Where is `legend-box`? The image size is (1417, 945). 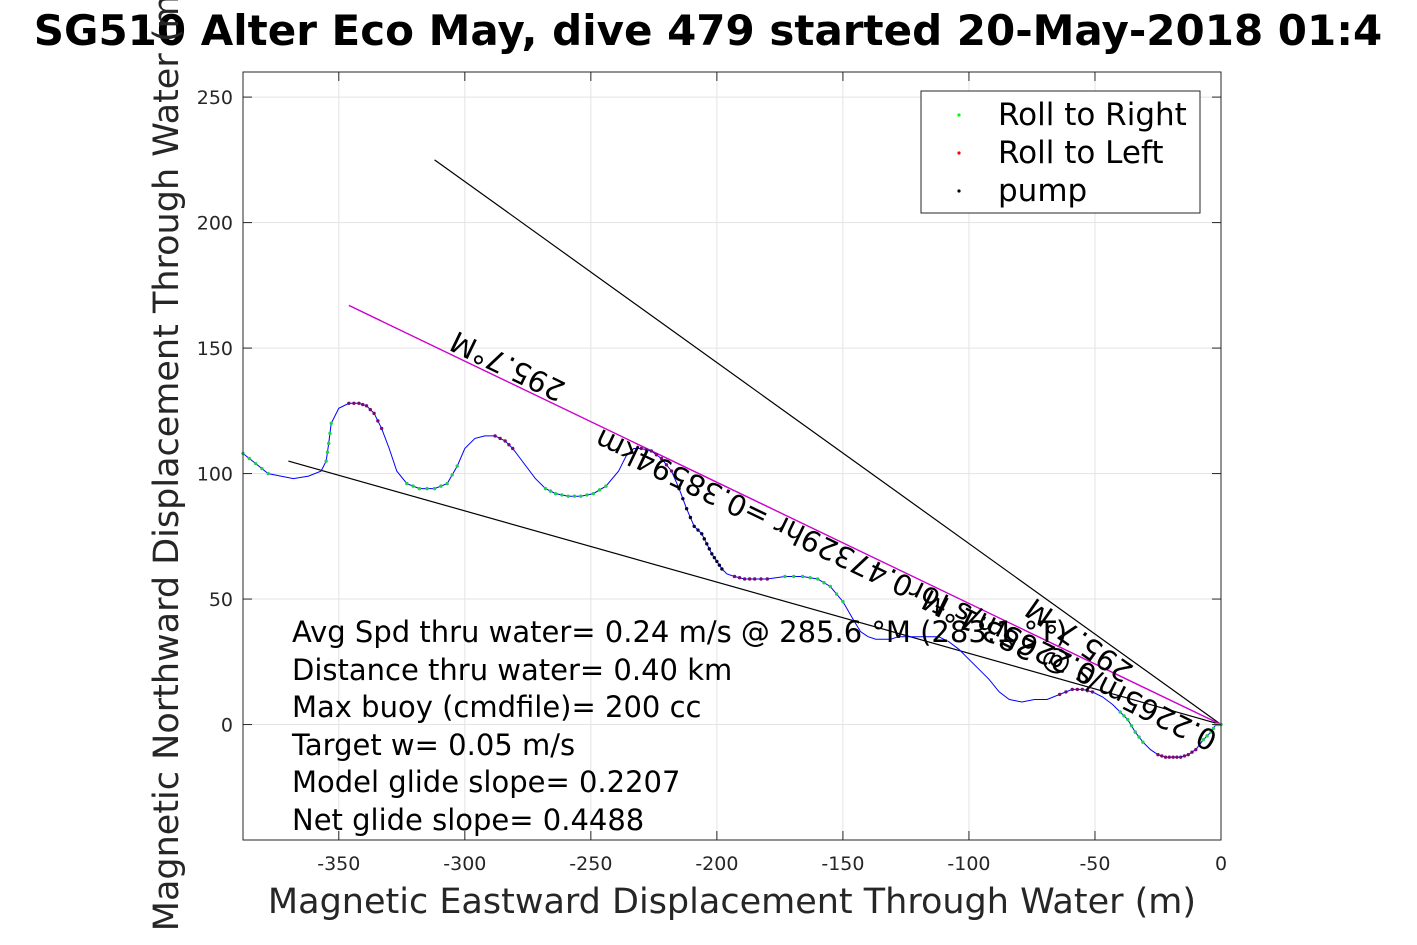
legend-box is located at coordinates (1060, 152).